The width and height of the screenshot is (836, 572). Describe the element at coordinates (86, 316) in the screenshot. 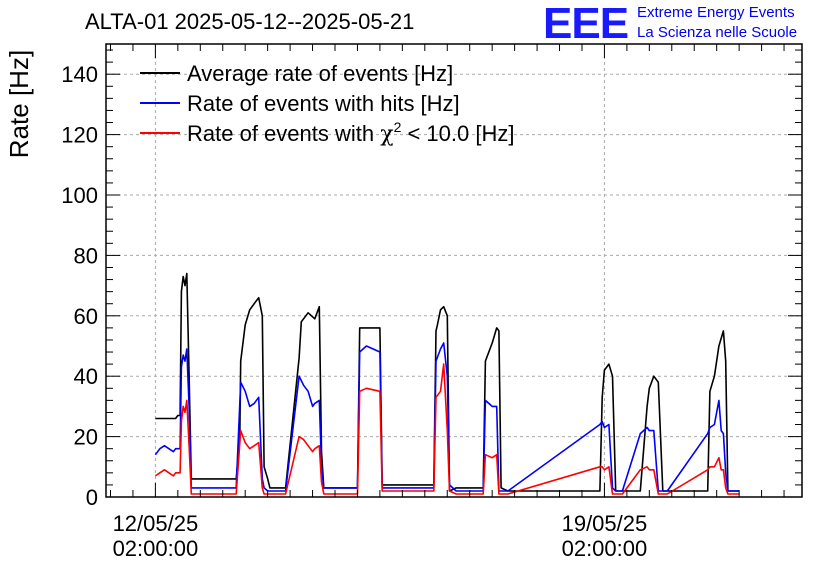

I see `y-tick-label: 60` at that location.